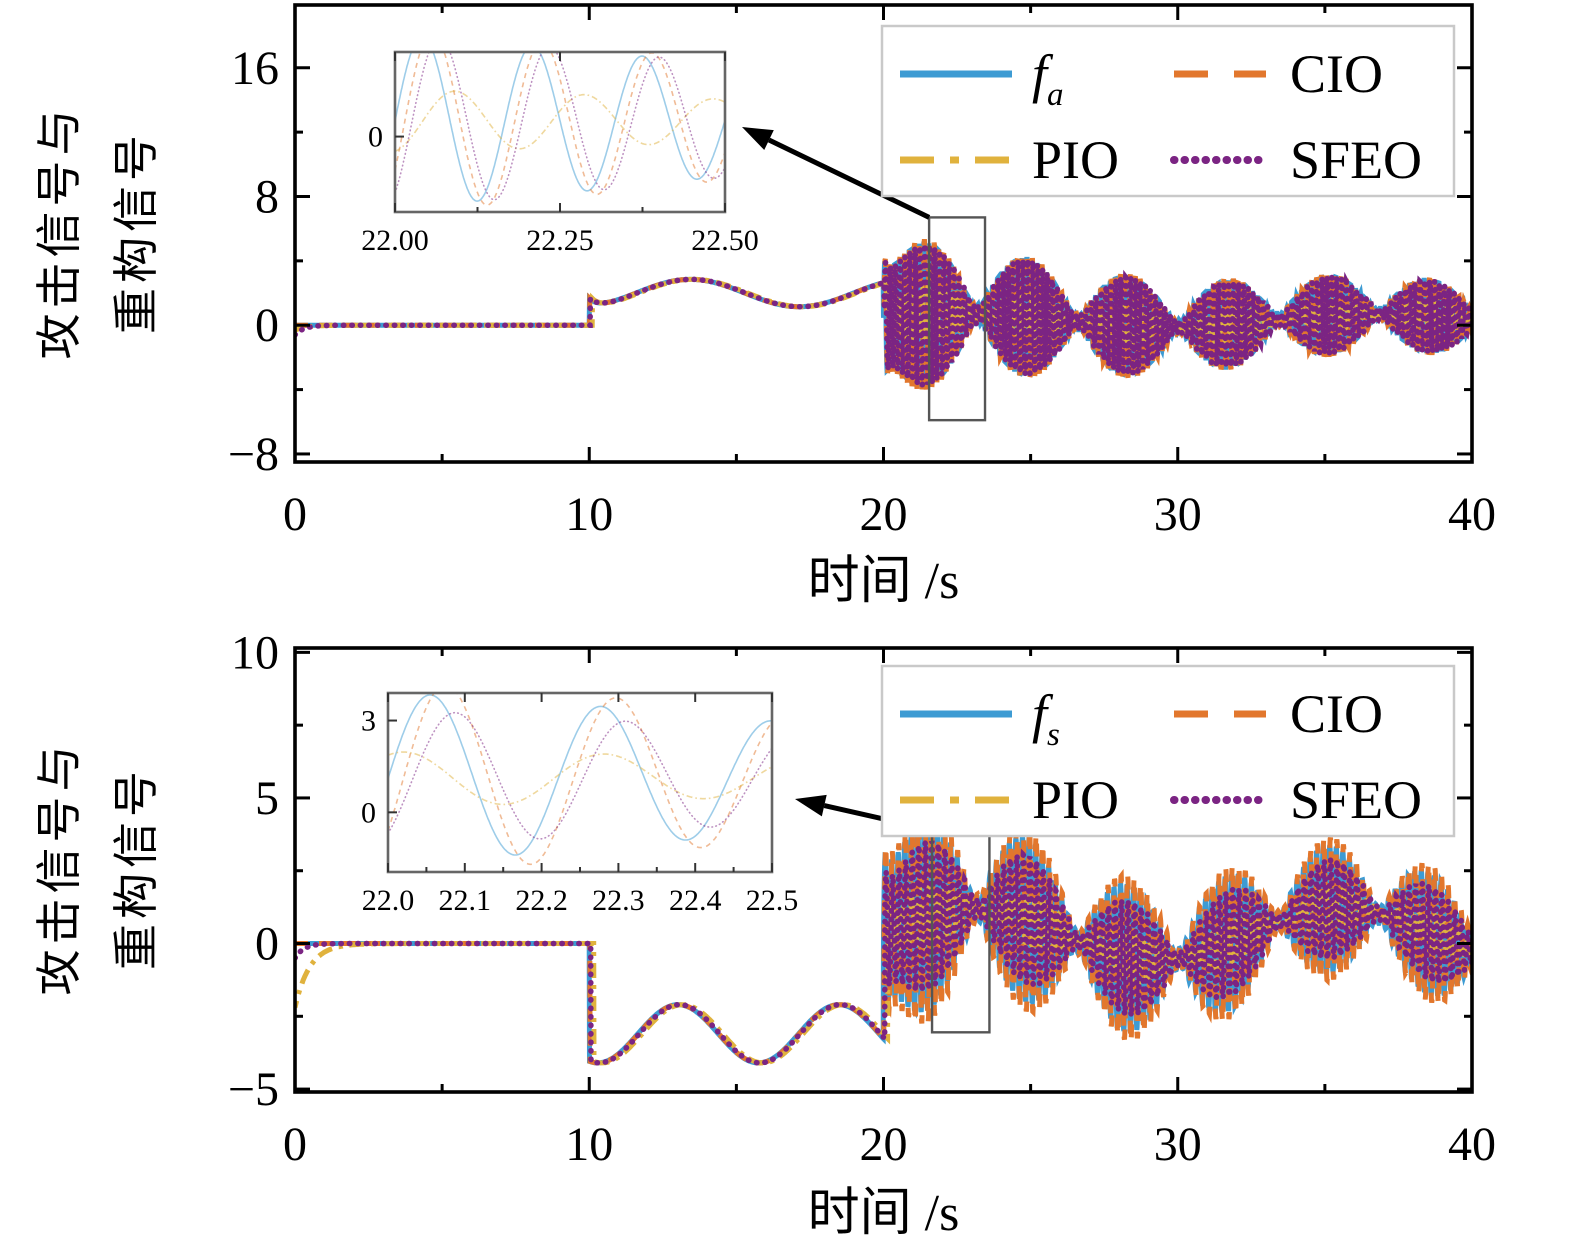 The width and height of the screenshot is (1575, 1249). I want to click on y-tick-label: 10, so click(255, 652).